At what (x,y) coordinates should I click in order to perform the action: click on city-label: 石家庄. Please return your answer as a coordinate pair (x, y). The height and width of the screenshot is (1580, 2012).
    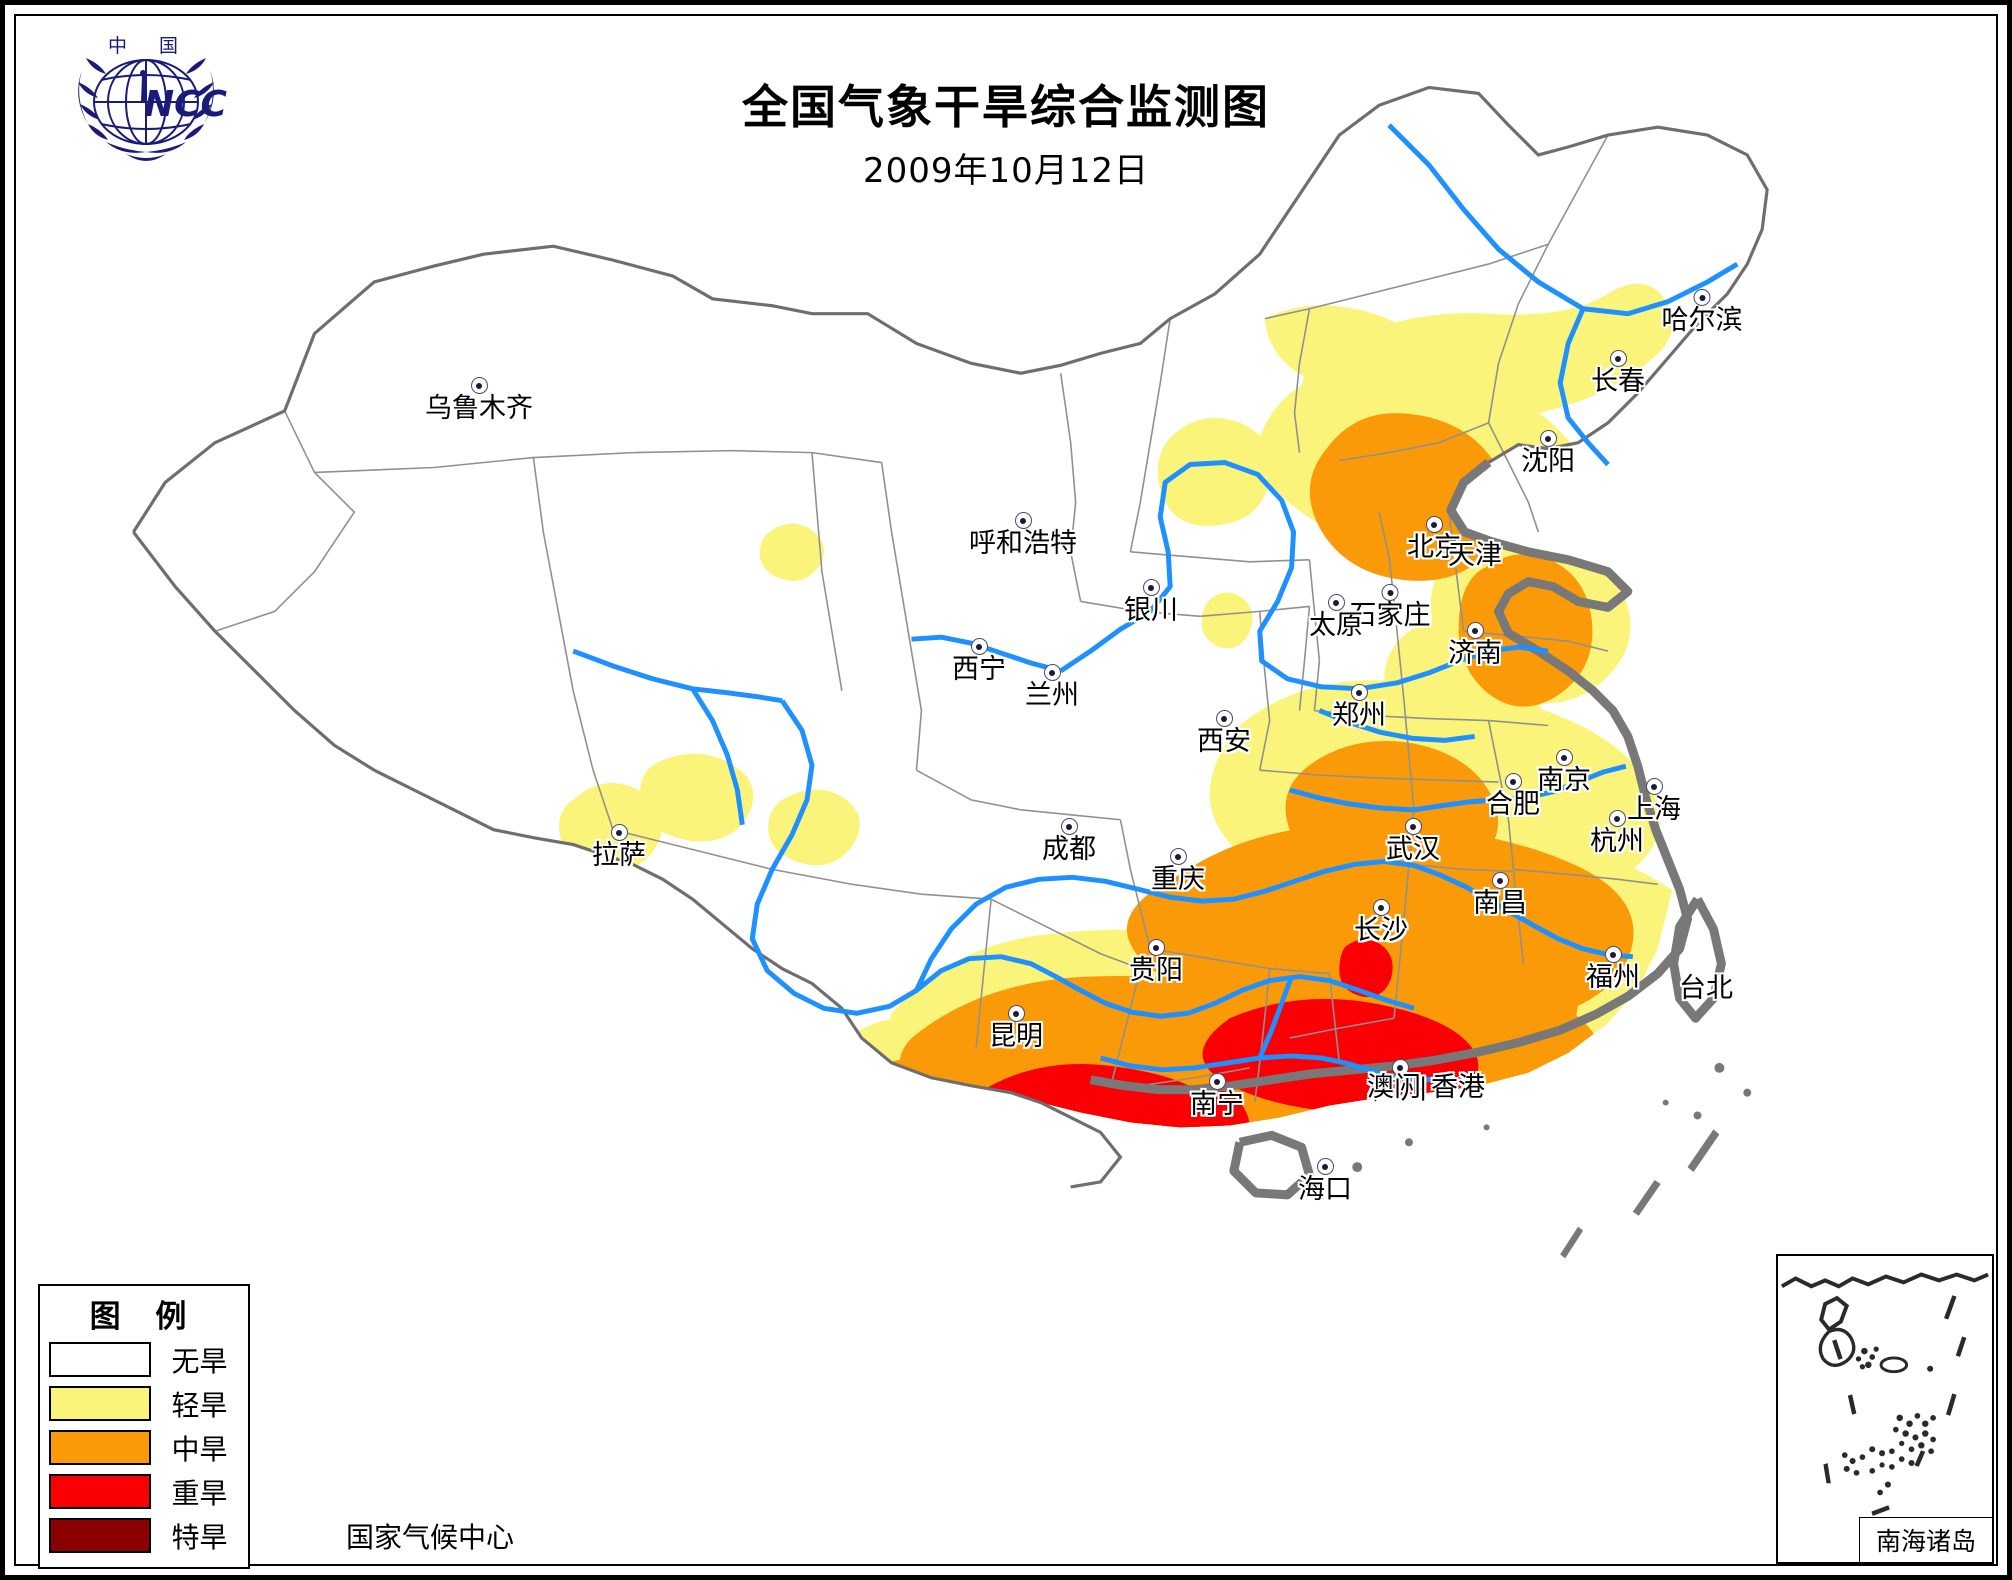
    Looking at the image, I should click on (1390, 607).